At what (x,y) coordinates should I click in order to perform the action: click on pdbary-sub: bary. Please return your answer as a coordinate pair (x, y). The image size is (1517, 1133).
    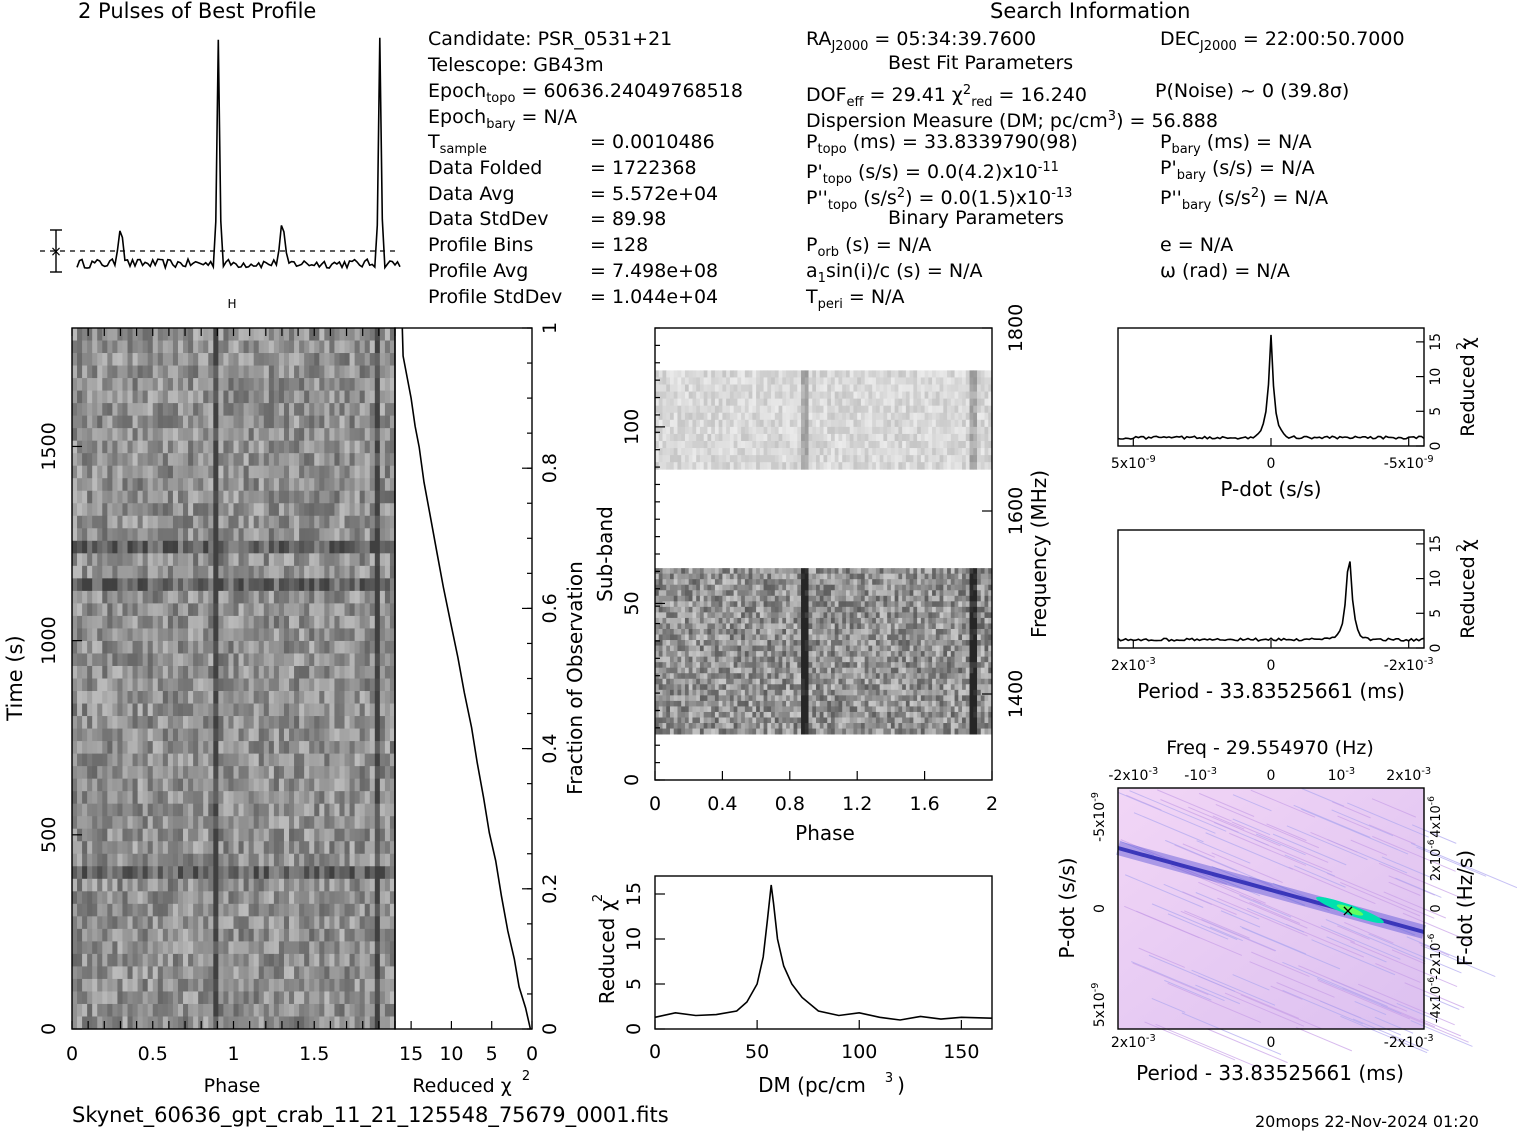
    Looking at the image, I should click on (1191, 175).